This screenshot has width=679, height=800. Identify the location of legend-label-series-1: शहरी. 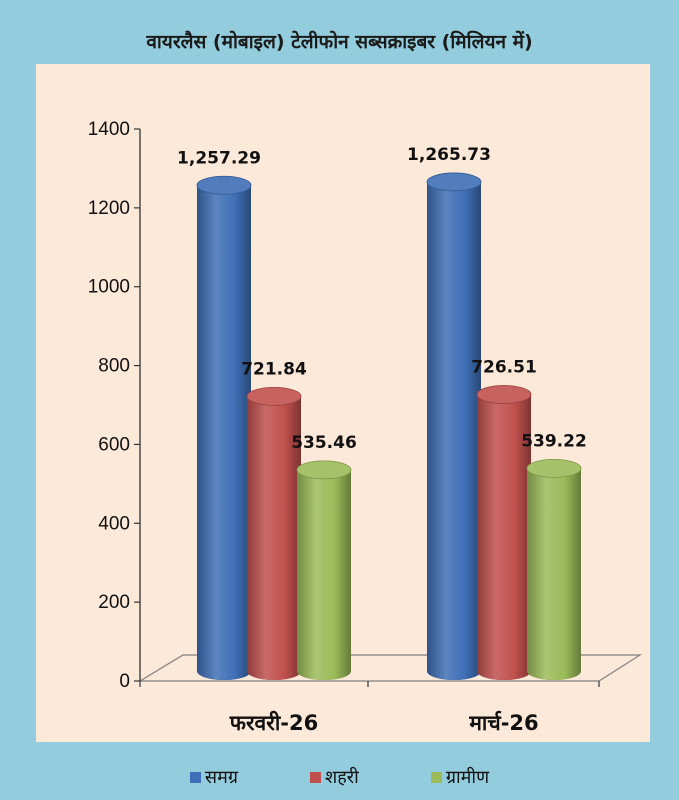
(342, 777).